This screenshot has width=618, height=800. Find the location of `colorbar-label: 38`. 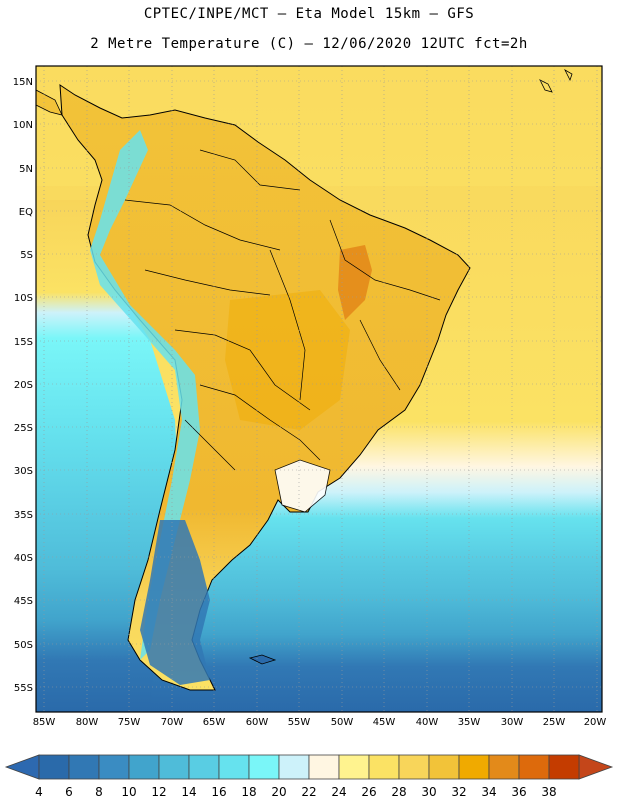

colorbar-label: 38 is located at coordinates (548, 792).